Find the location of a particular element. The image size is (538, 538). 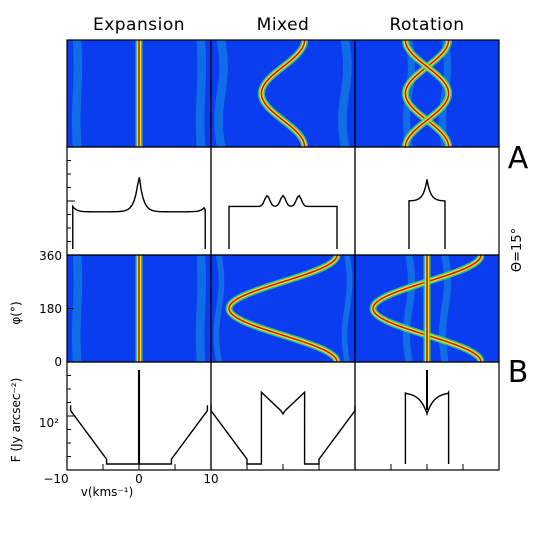

theta-angle-label: Θ=15° is located at coordinates (517, 250).